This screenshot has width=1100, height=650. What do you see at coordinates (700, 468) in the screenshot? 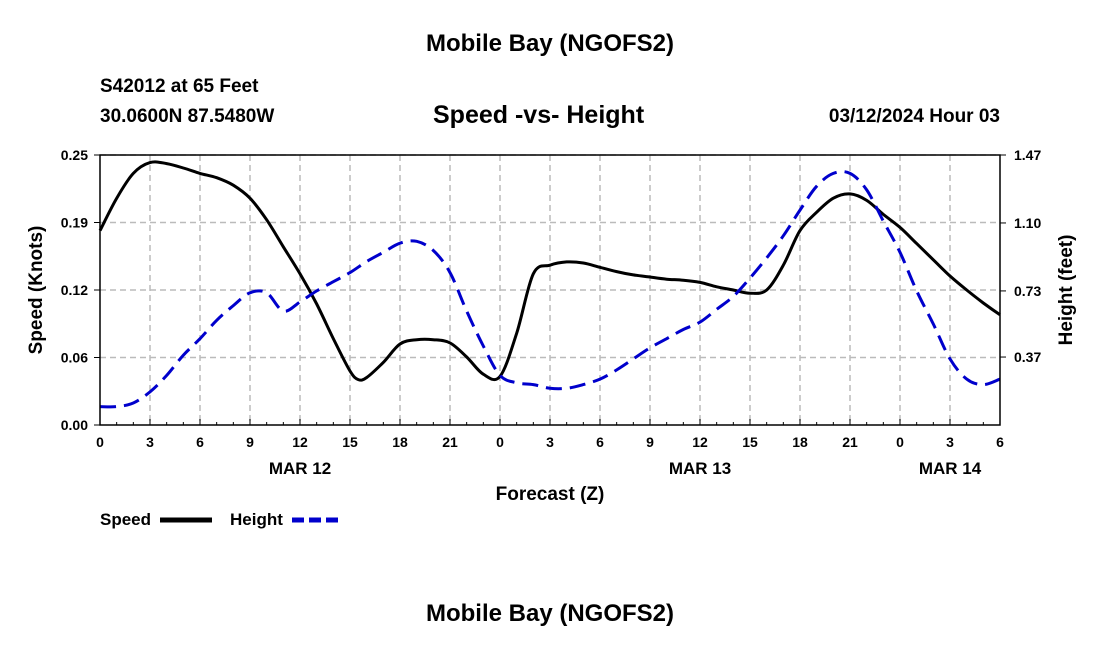
I see `date-label: MAR 13` at bounding box center [700, 468].